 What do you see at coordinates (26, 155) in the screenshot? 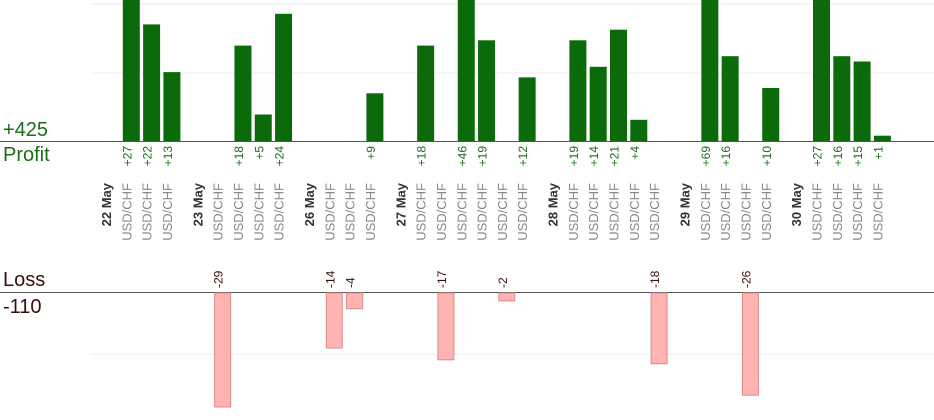
I see `profit-label: Profit` at bounding box center [26, 155].